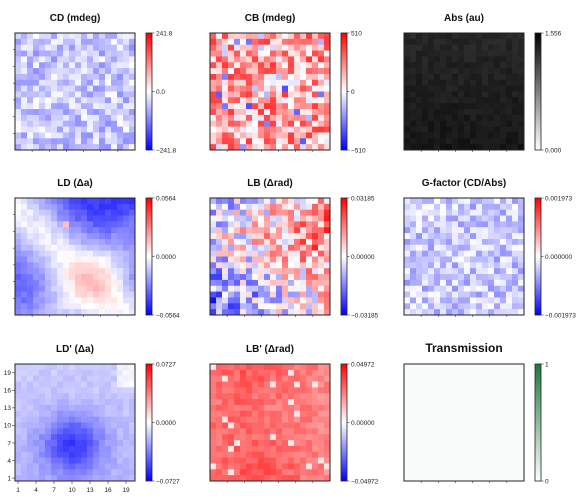 This screenshot has width=587, height=500. I want to click on colorbar, so click(538, 422).